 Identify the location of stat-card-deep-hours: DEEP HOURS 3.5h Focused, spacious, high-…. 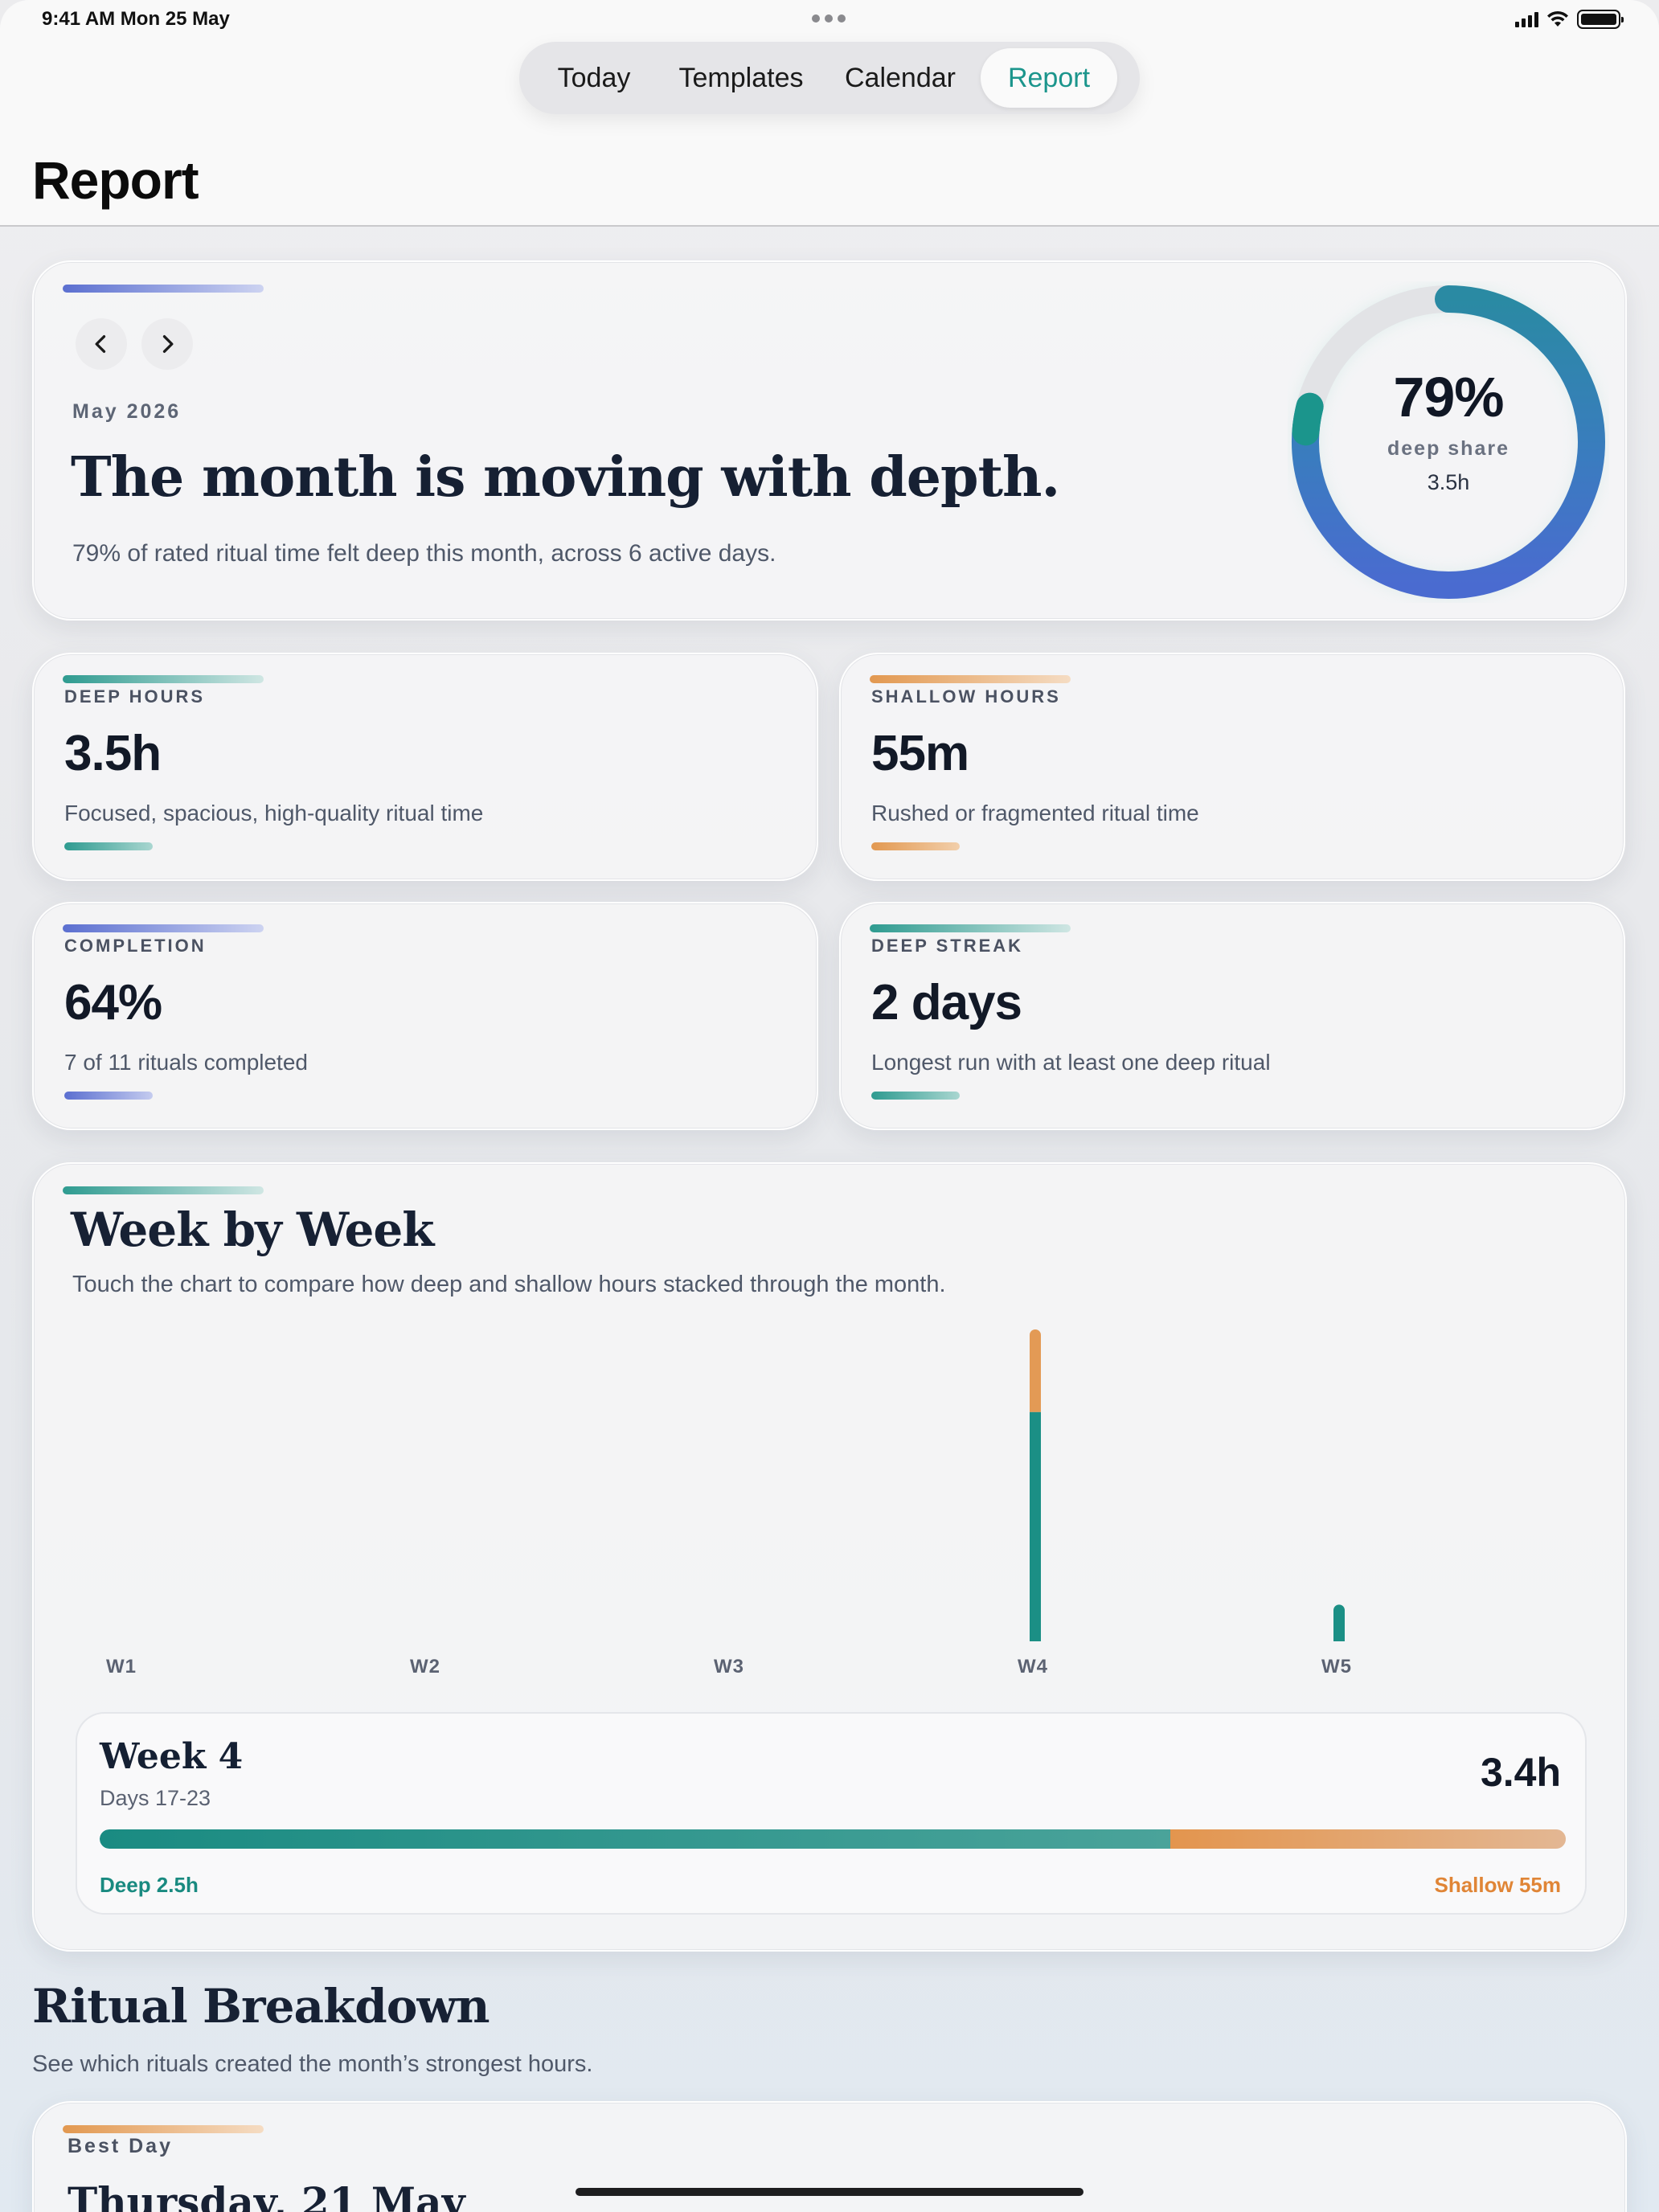
(425, 767).